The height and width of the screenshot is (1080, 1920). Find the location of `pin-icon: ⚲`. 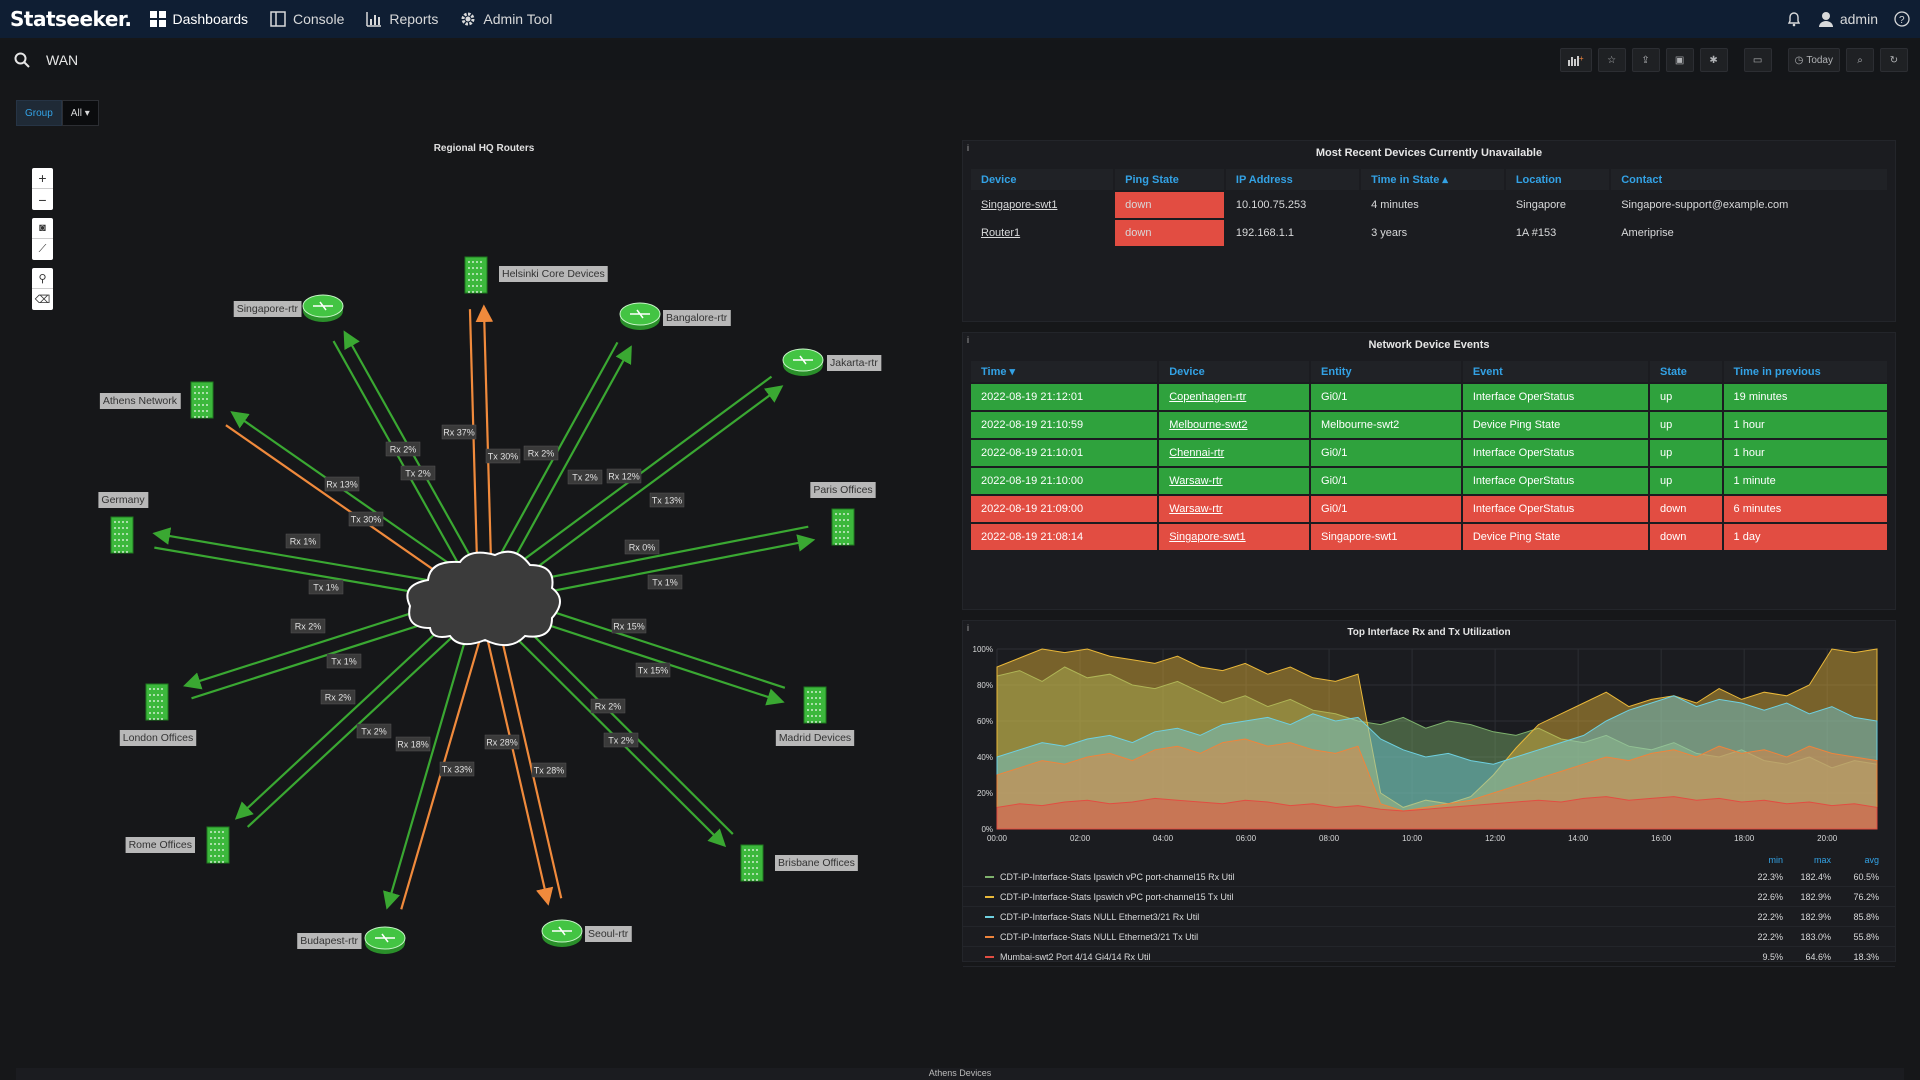

pin-icon: ⚲ is located at coordinates (42, 278).